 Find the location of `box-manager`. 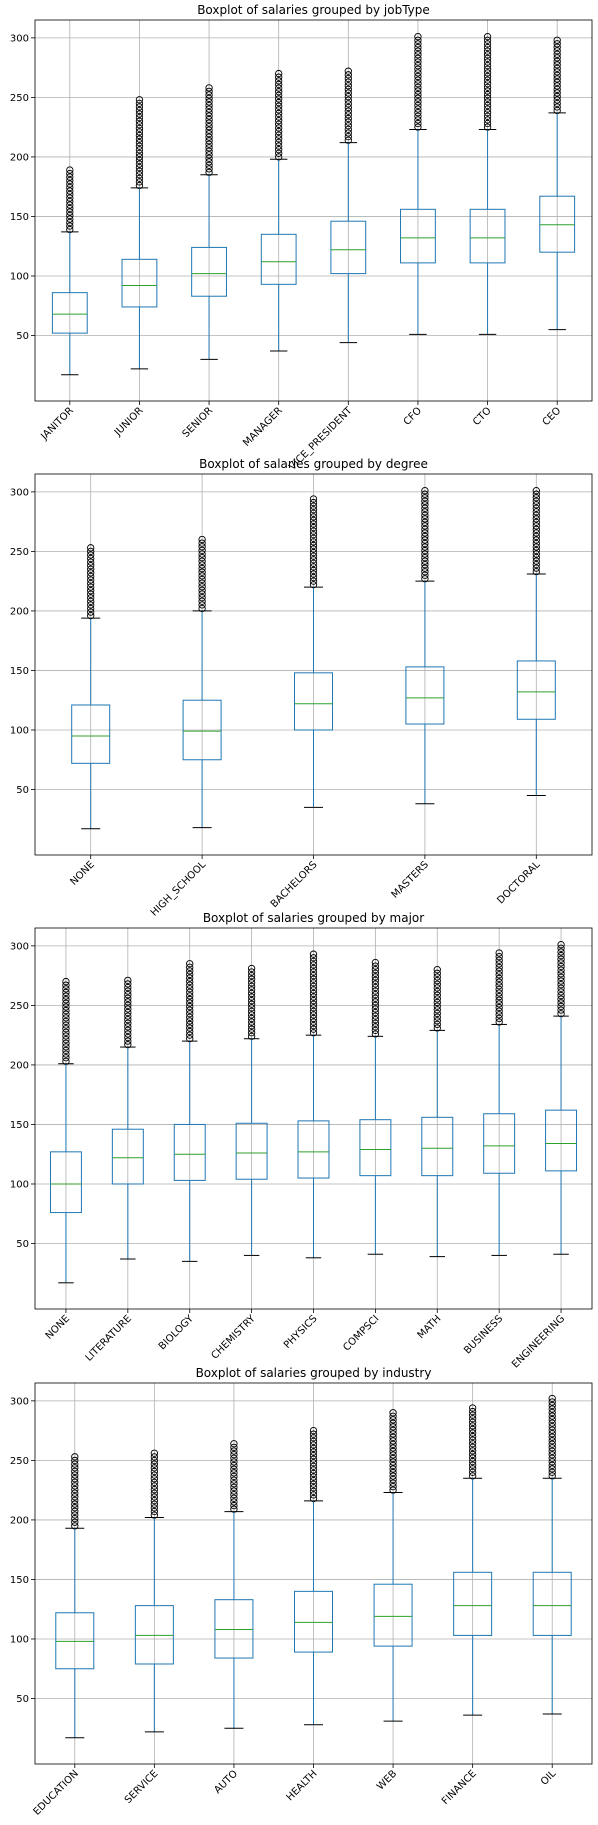

box-manager is located at coordinates (278, 210).